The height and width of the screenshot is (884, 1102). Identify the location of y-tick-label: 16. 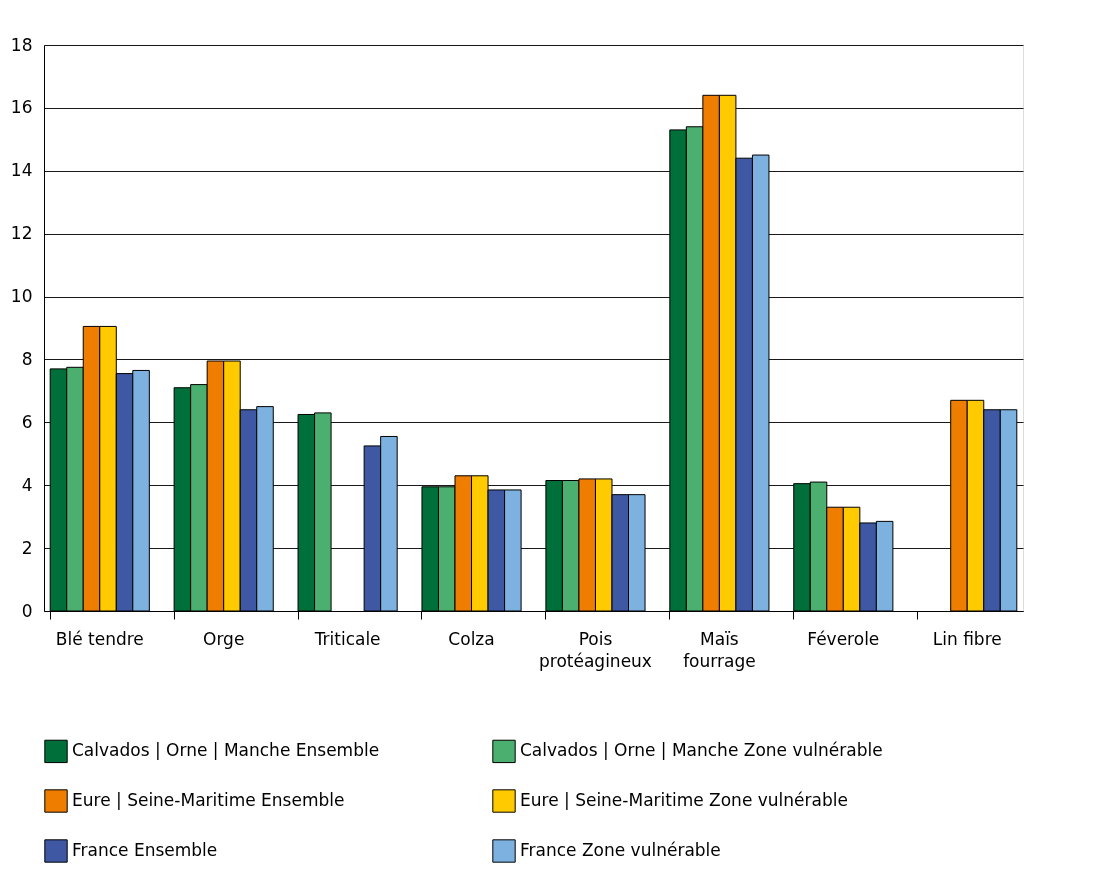
(21, 107).